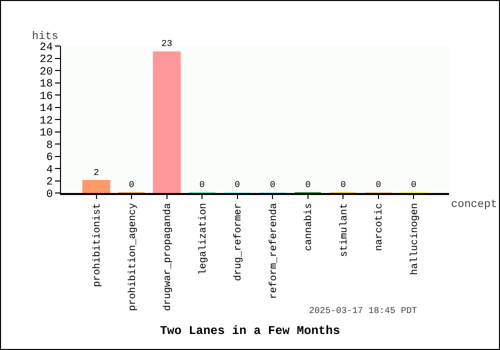 The image size is (500, 350). I want to click on text: 2025-03-17 18:45 PDT, so click(363, 311).